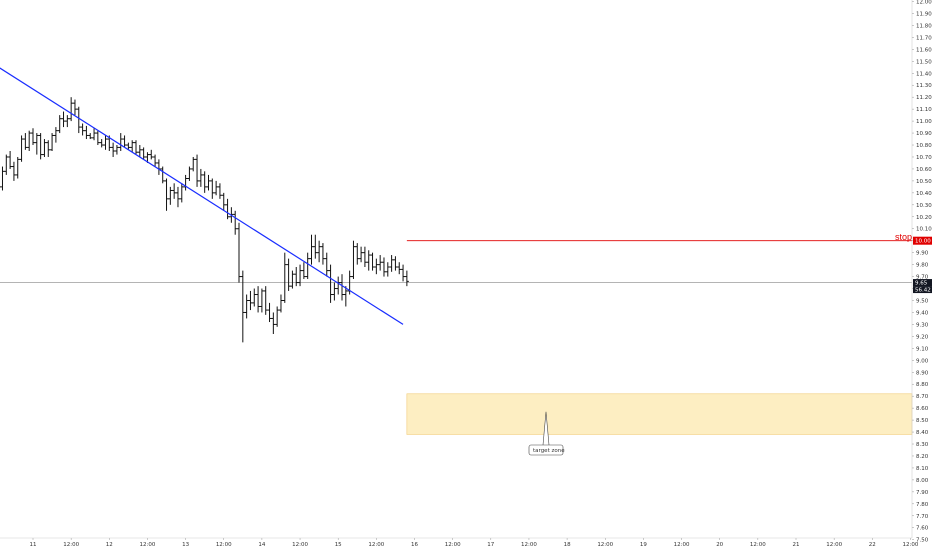 This screenshot has height=550, width=932. What do you see at coordinates (922, 337) in the screenshot?
I see `price-tick-label: 9.20` at bounding box center [922, 337].